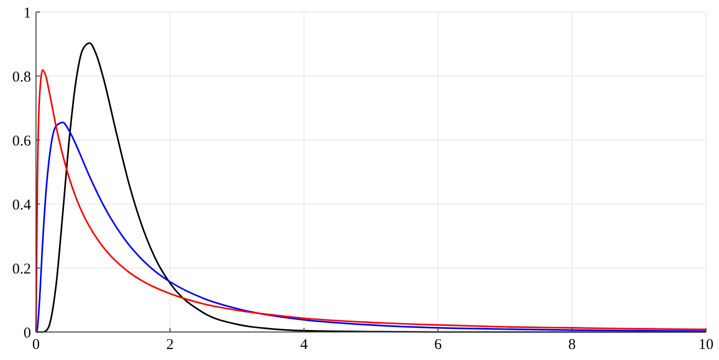 The image size is (719, 360). Describe the element at coordinates (27, 13) in the screenshot. I see `y-tick-label: 1` at that location.